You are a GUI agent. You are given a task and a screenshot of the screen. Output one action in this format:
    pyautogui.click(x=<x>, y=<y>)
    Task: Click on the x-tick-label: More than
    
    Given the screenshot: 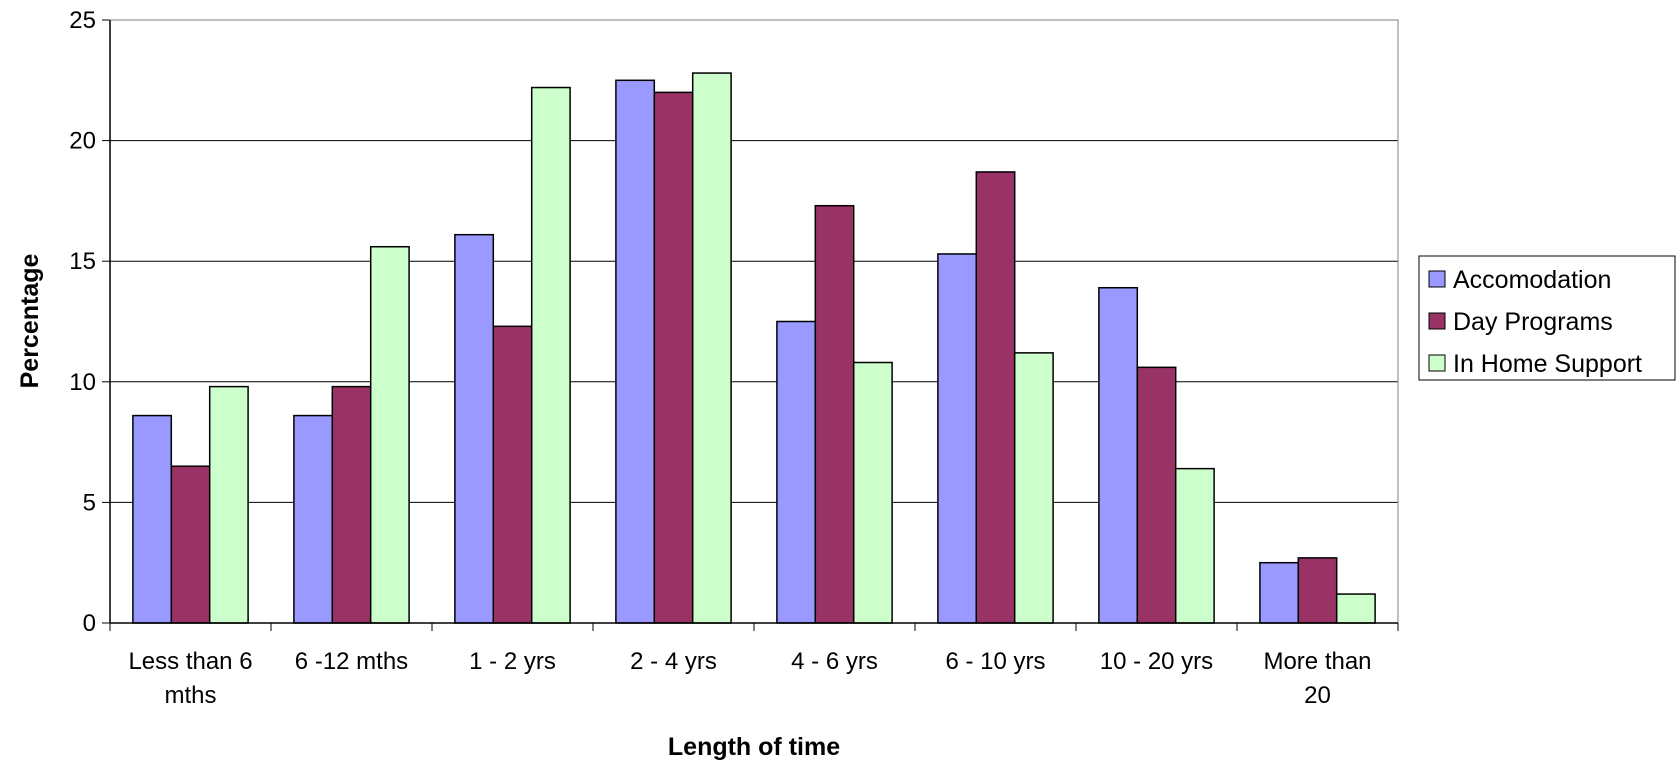 What is the action you would take?
    pyautogui.click(x=1317, y=661)
    